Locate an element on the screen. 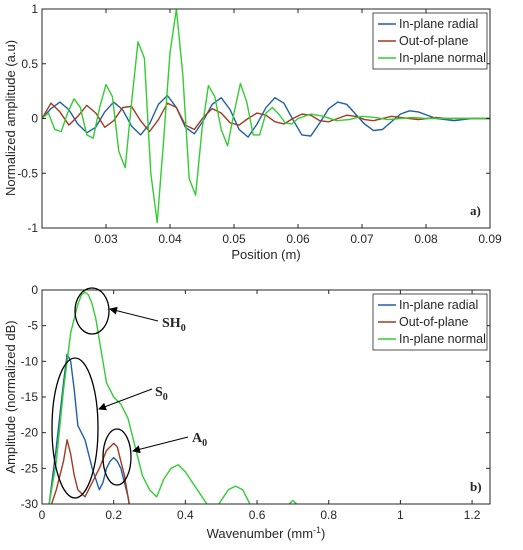 Image resolution: width=523 pixels, height=550 pixels. panel-b-x-axis-label-main: Wavenumber (mm is located at coordinates (260, 533).